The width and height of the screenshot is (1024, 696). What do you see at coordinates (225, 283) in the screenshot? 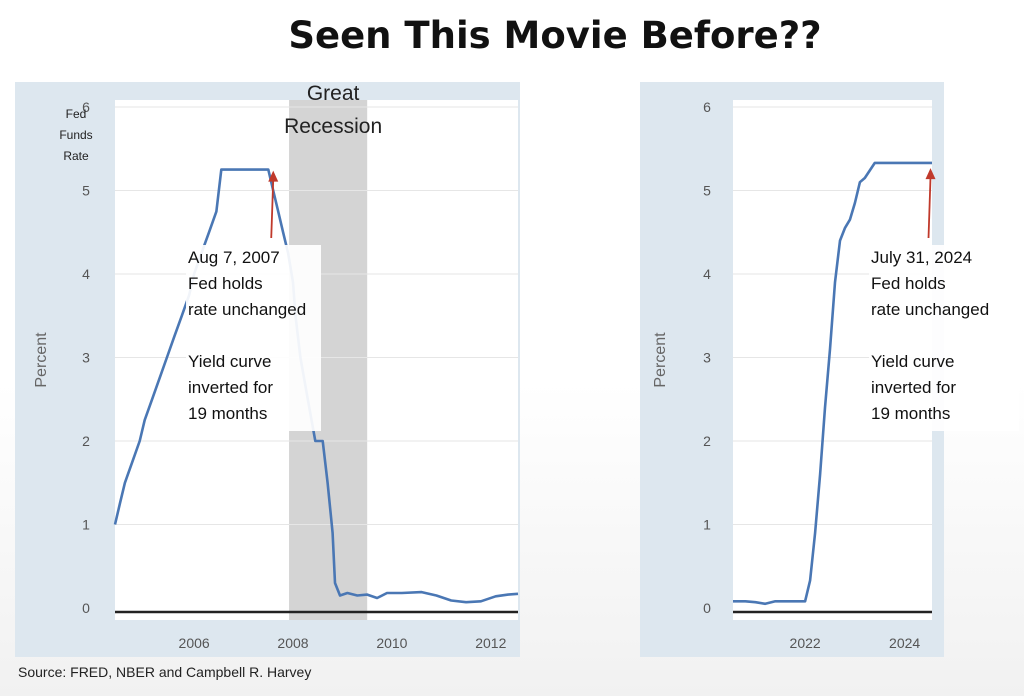
I see `chart1-annotation-line: Fed holds` at bounding box center [225, 283].